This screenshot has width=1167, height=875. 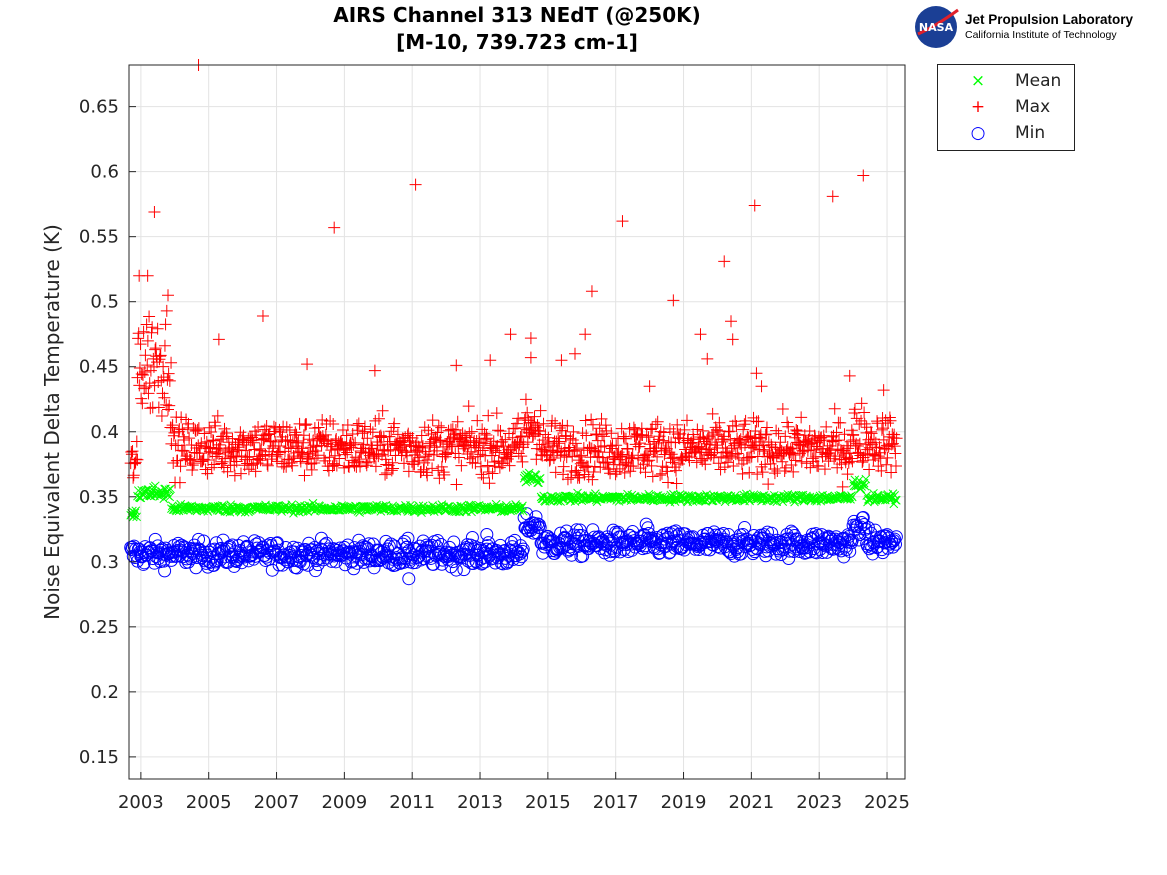 What do you see at coordinates (480, 802) in the screenshot?
I see `x-tick-label: 2013` at bounding box center [480, 802].